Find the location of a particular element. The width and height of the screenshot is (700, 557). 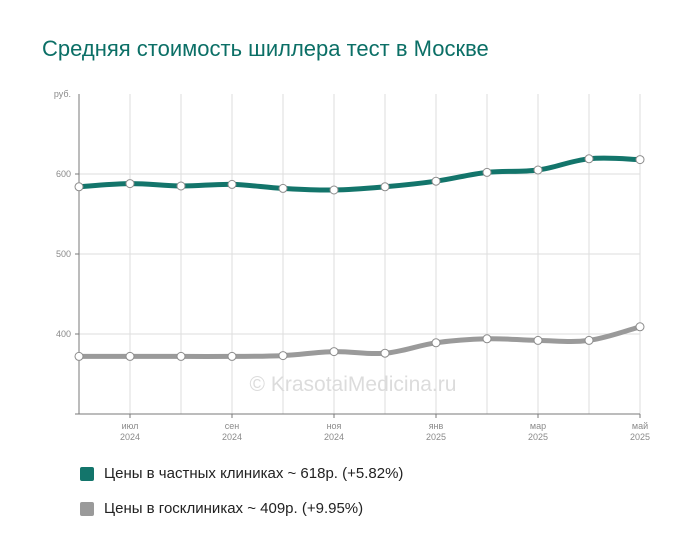

series-line-public is located at coordinates (359, 341).